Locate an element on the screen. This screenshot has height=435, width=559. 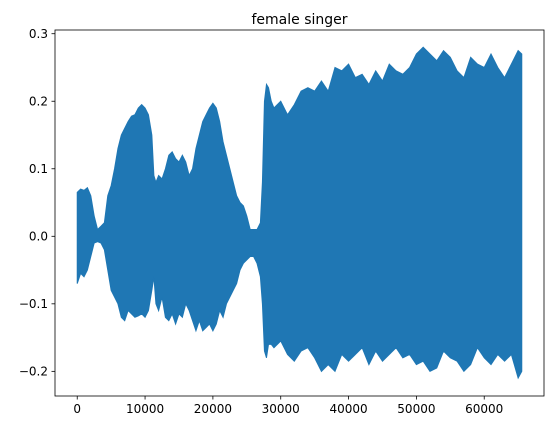
x-axis: 0 10000 20000 30000 40000 50000 60000 is located at coordinates (288, 406).